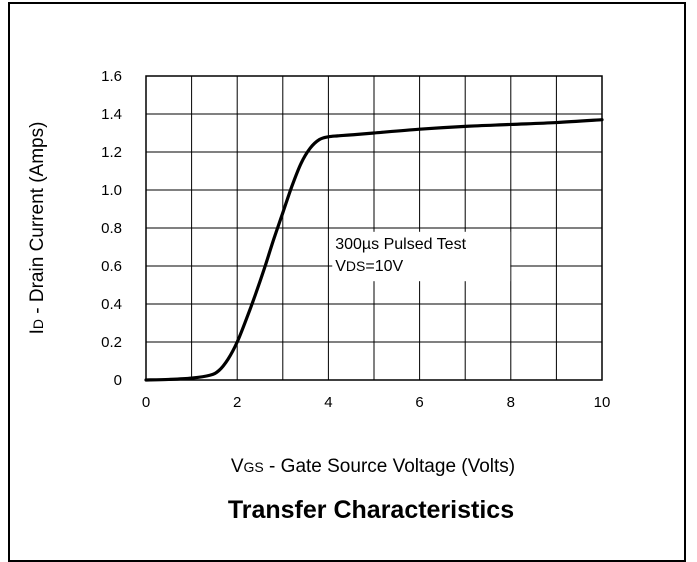 The image size is (697, 562). Describe the element at coordinates (146, 402) in the screenshot. I see `x-tick-label: 0` at that location.